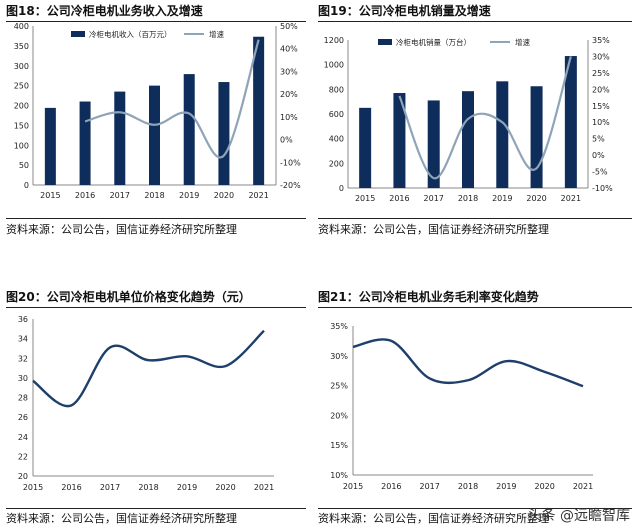 The height and width of the screenshot is (529, 640). Describe the element at coordinates (289, 117) in the screenshot. I see `right-tick-label: 10%` at that location.